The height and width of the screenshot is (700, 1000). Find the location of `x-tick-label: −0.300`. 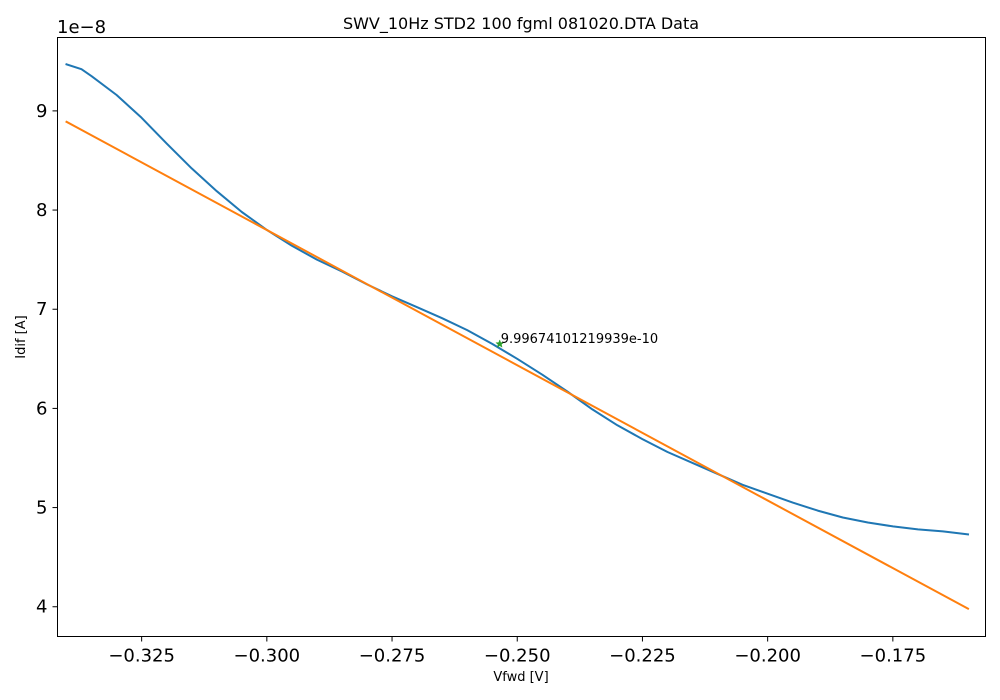

x-tick-label: −0.300 is located at coordinates (267, 656).